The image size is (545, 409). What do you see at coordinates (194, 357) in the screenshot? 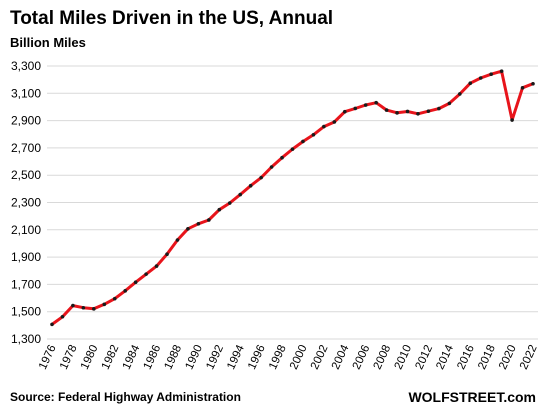
I see `x-tick-label: 1990` at bounding box center [194, 357].